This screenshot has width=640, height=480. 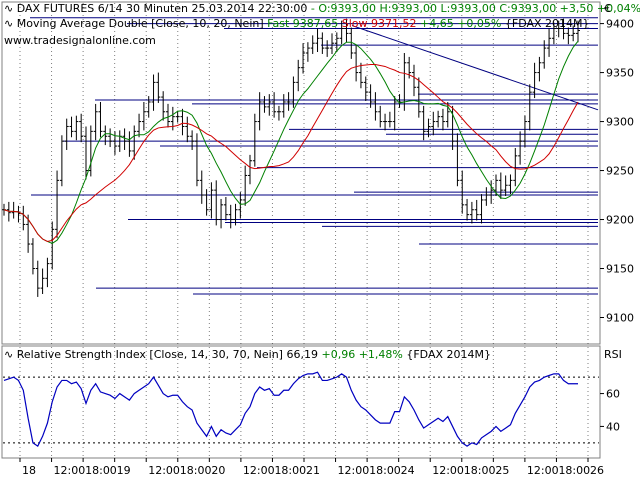 What do you see at coordinates (10, 354) in the screenshot?
I see `rsi-icon: ∿` at bounding box center [10, 354].